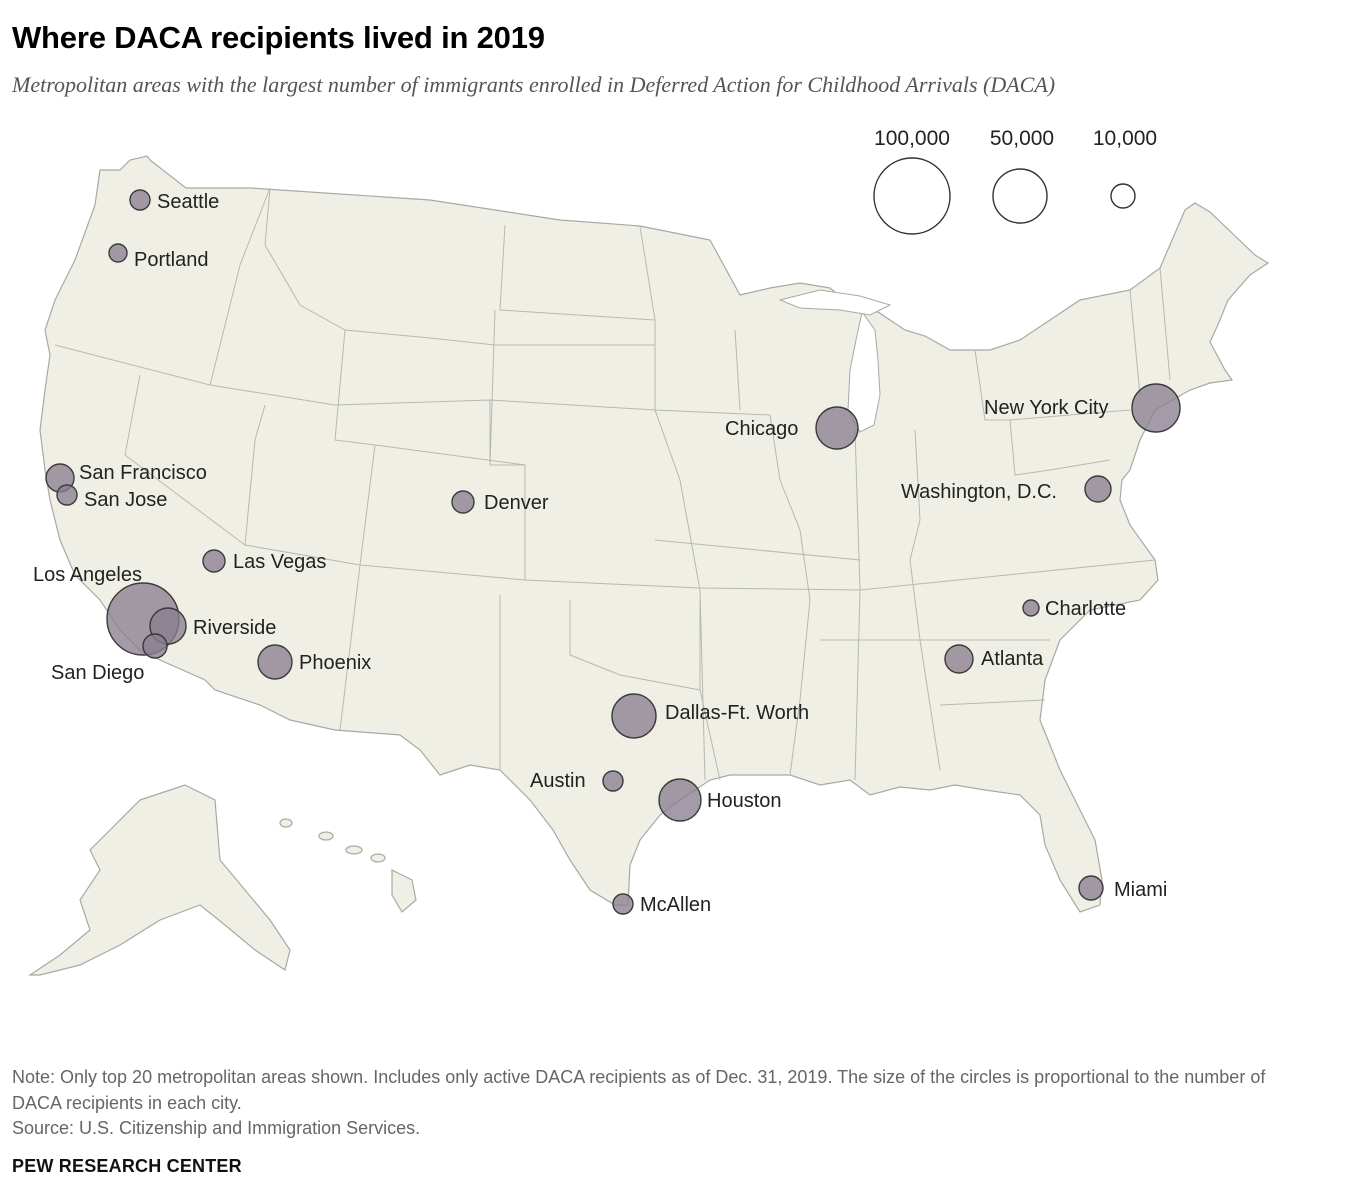 Image resolution: width=1356 pixels, height=1192 pixels. I want to click on lake-michigan, so click(864, 371).